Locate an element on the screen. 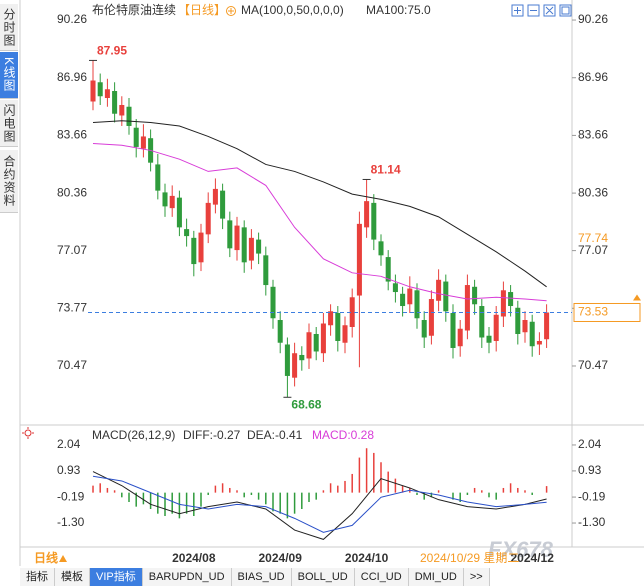 The image size is (644, 586). tab: DMI_UD is located at coordinates (436, 577).